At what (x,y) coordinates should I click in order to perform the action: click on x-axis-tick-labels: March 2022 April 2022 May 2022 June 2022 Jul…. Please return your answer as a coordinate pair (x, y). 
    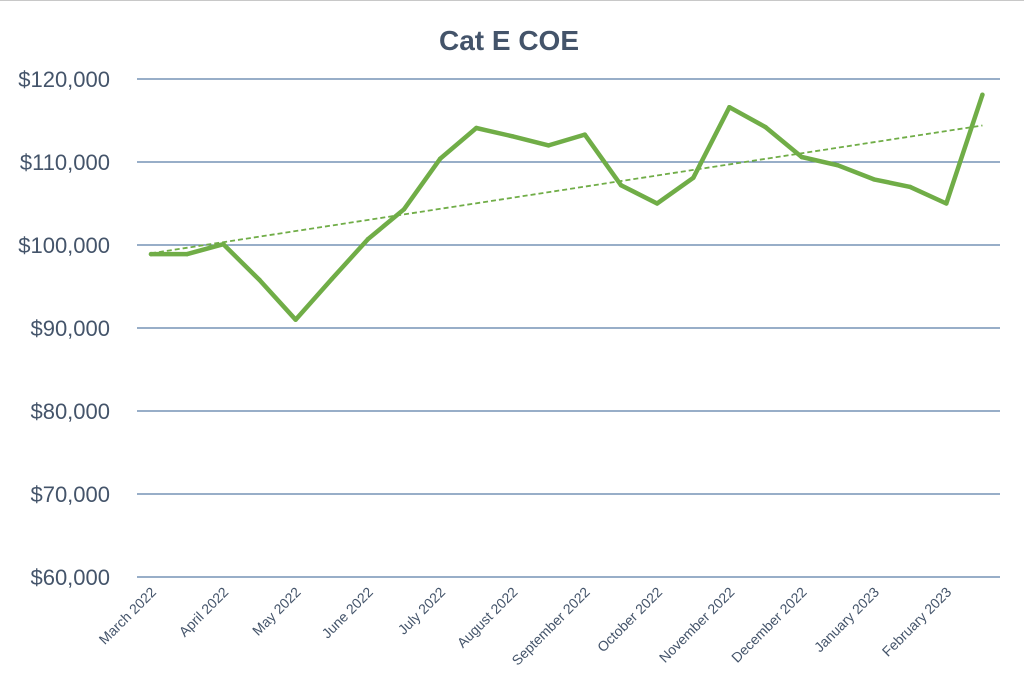
    Looking at the image, I should click on (525, 626).